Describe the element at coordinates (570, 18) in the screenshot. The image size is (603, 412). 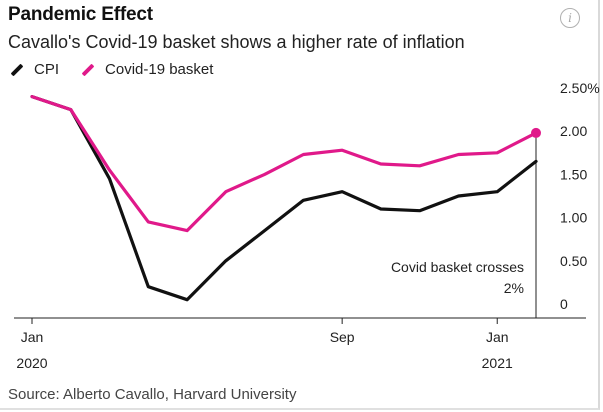
I see `info-icon: i` at that location.